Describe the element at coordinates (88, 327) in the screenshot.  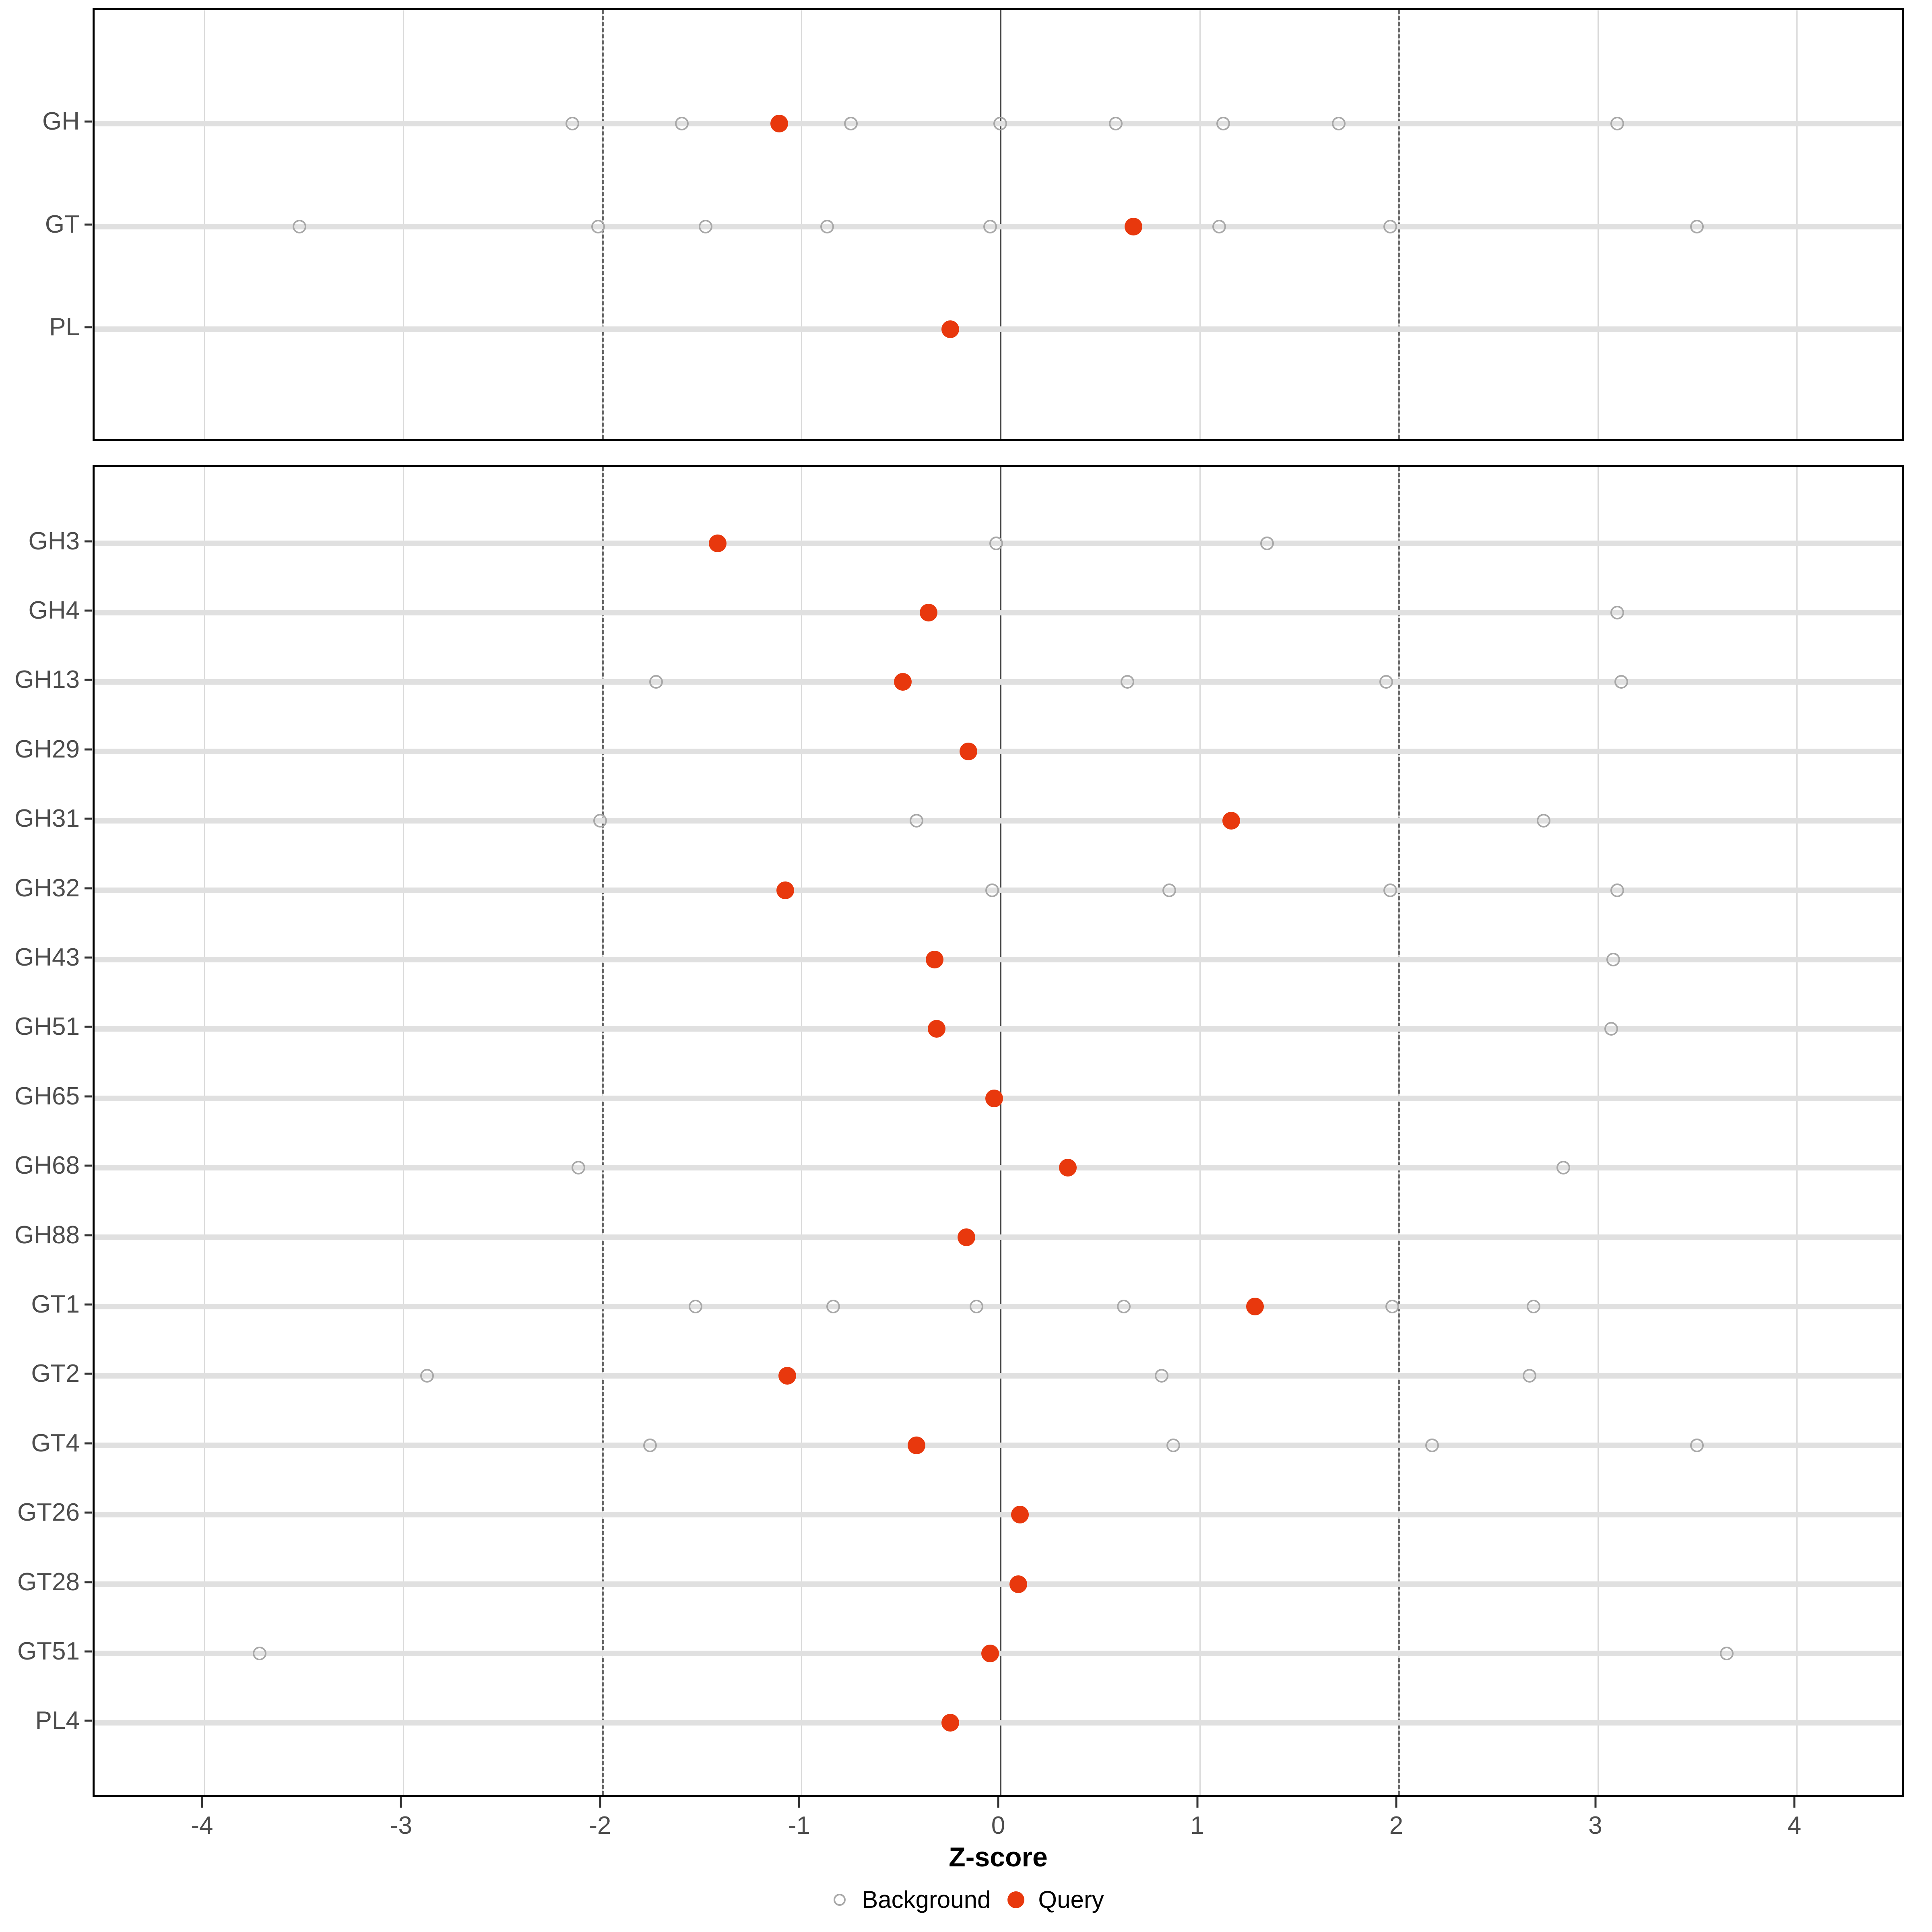
I see `y-axis-tick-PL` at that location.